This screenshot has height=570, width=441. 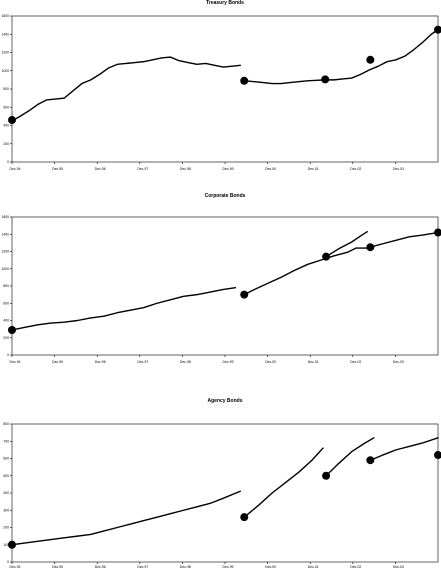 I want to click on chart-title: Corporate Bonds, so click(x=225, y=196).